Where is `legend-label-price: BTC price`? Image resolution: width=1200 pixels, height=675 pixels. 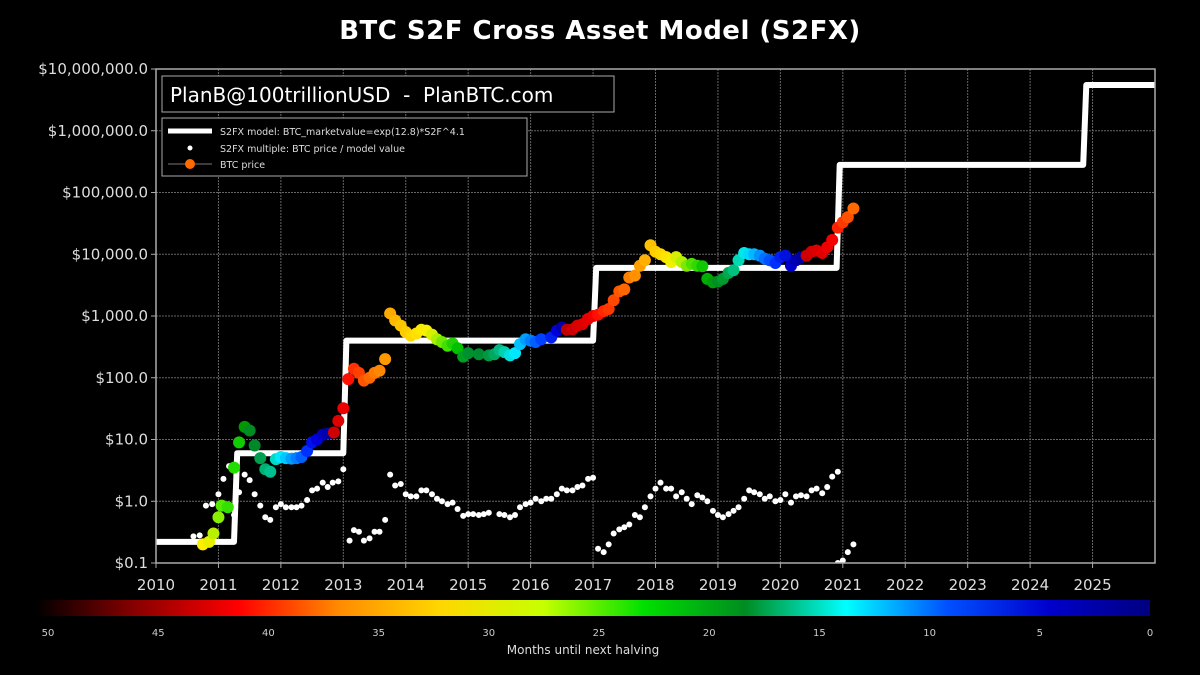
legend-label-price: BTC price is located at coordinates (242, 165).